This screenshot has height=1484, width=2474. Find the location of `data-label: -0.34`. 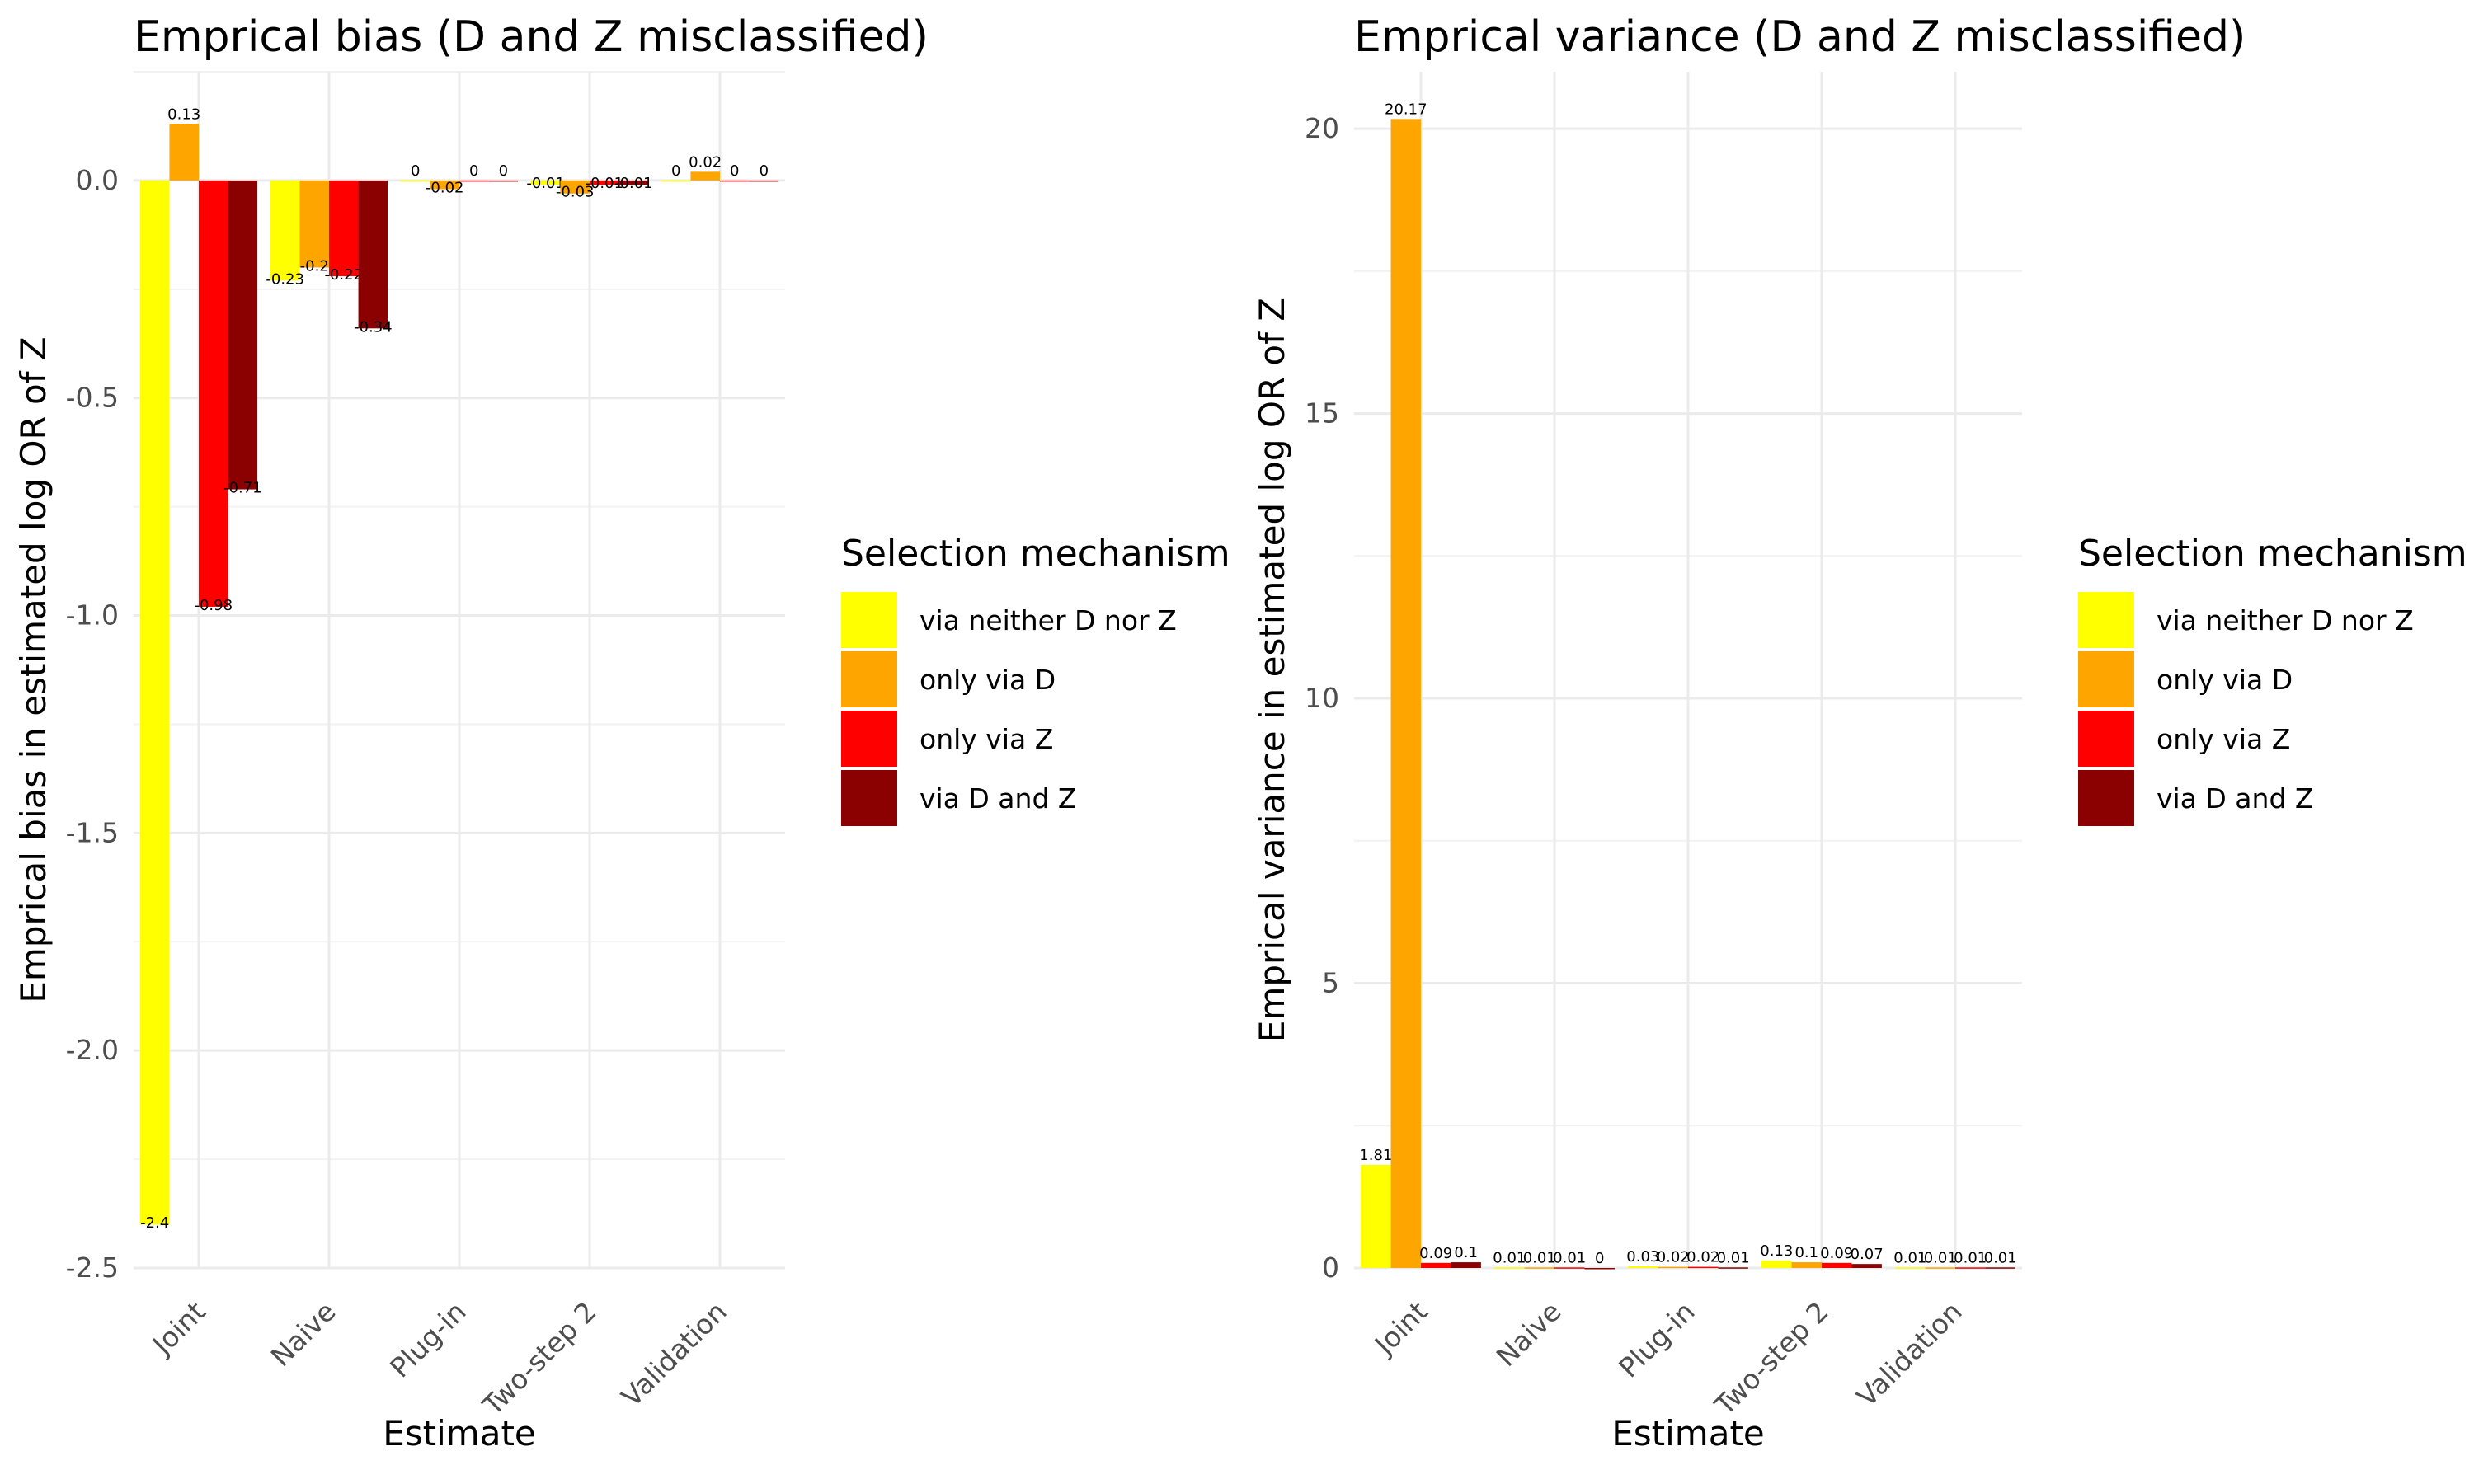

data-label: -0.34 is located at coordinates (373, 327).